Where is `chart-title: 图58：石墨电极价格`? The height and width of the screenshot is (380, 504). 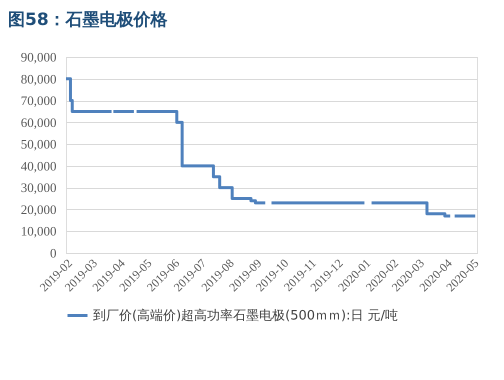
chart-title: 图58：石墨电极价格 is located at coordinates (88, 20).